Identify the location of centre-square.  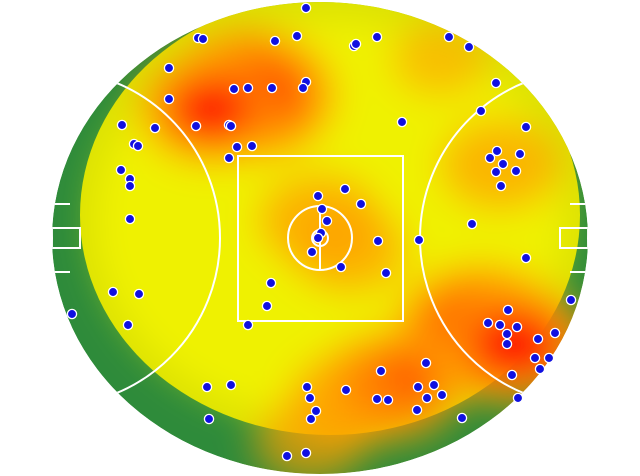
(320, 238).